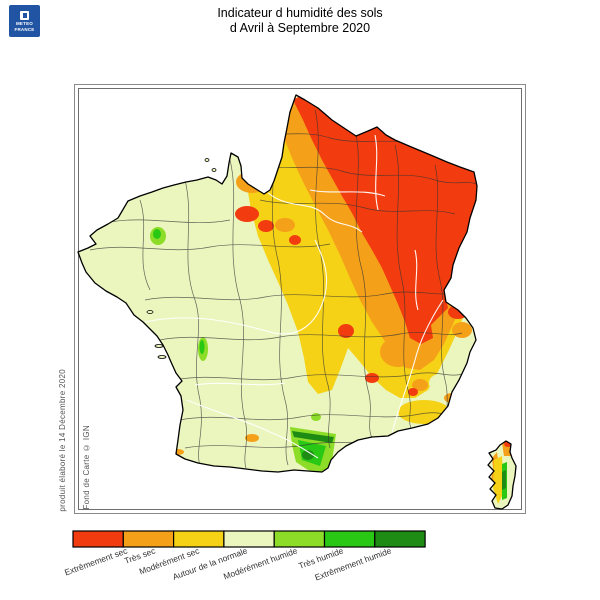  What do you see at coordinates (181, 258) in the screenshot?
I see `coastal-islands` at bounding box center [181, 258].